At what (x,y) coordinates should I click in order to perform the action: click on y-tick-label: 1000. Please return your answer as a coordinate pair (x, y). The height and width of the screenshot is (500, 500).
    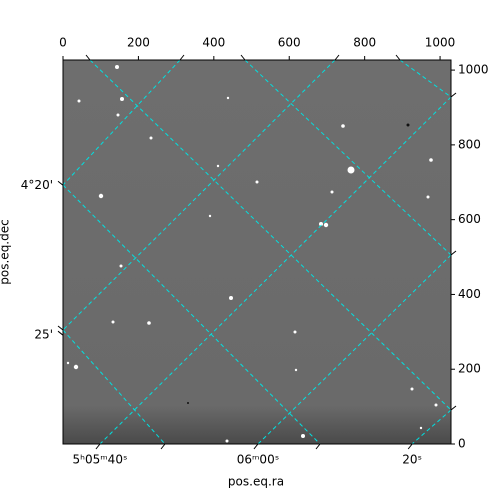
    Looking at the image, I should click on (473, 70).